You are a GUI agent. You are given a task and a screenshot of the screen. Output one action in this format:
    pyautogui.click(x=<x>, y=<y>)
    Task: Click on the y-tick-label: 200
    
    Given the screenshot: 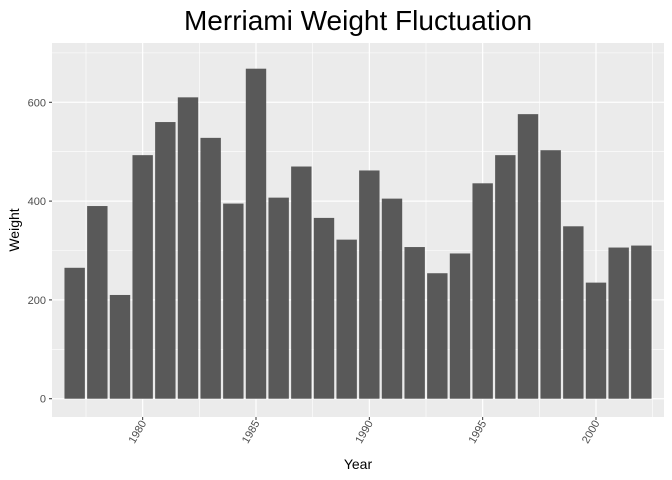 What is the action you would take?
    pyautogui.click(x=37, y=301)
    